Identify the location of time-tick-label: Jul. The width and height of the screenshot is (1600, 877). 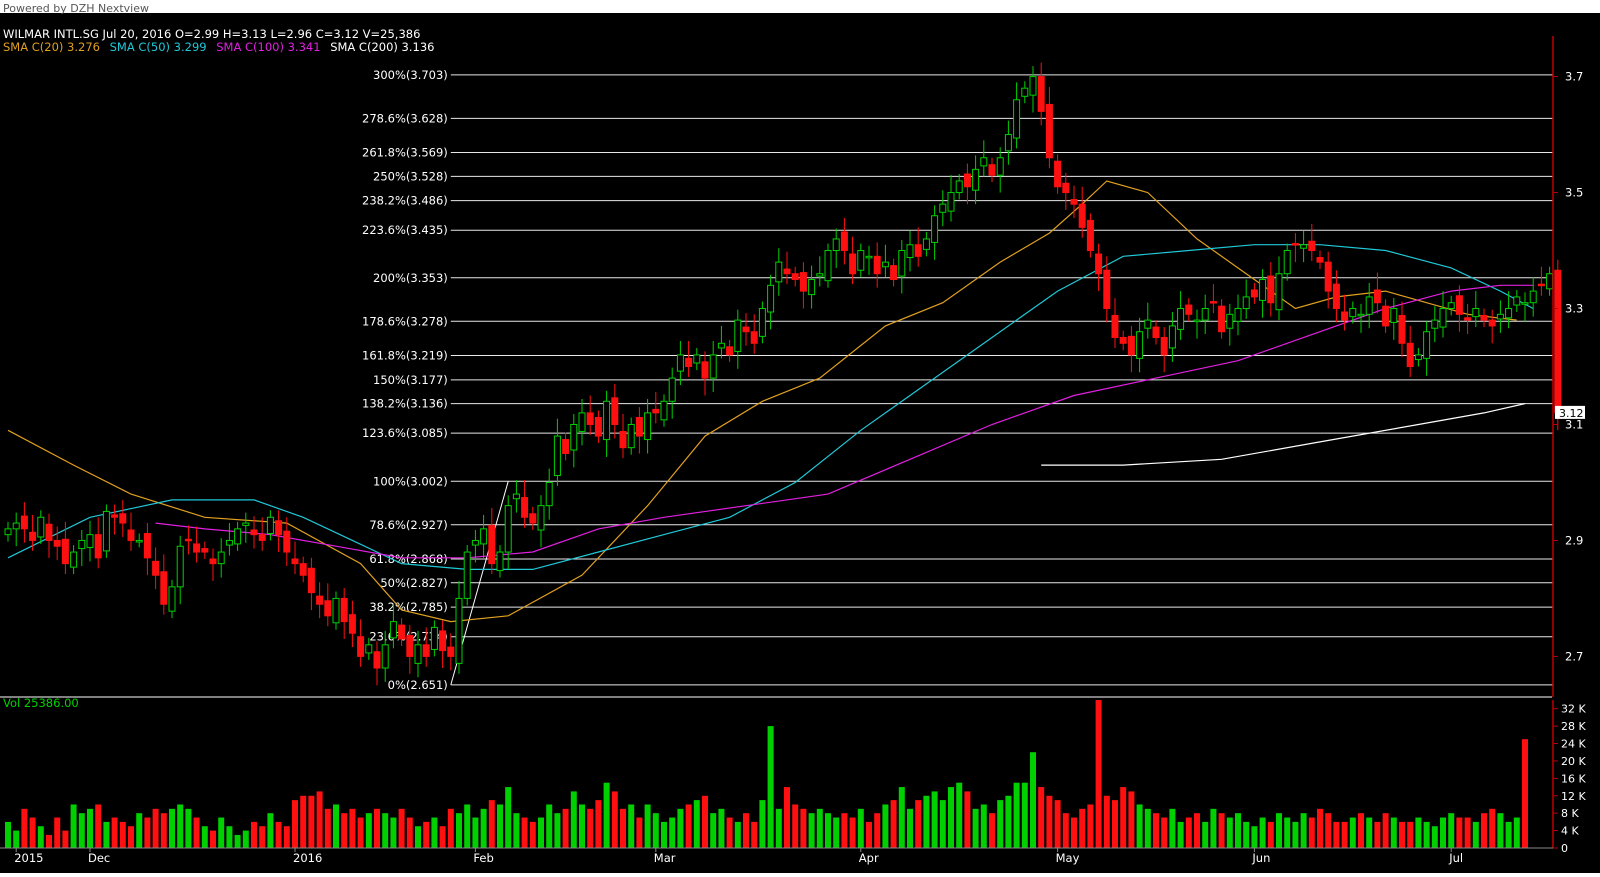
(1455, 858).